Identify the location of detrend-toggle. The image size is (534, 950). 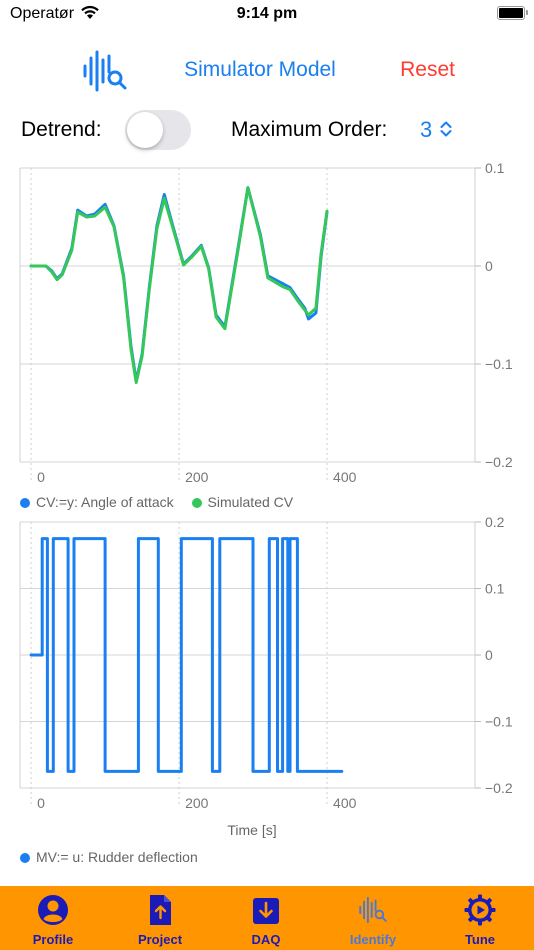
(158, 130).